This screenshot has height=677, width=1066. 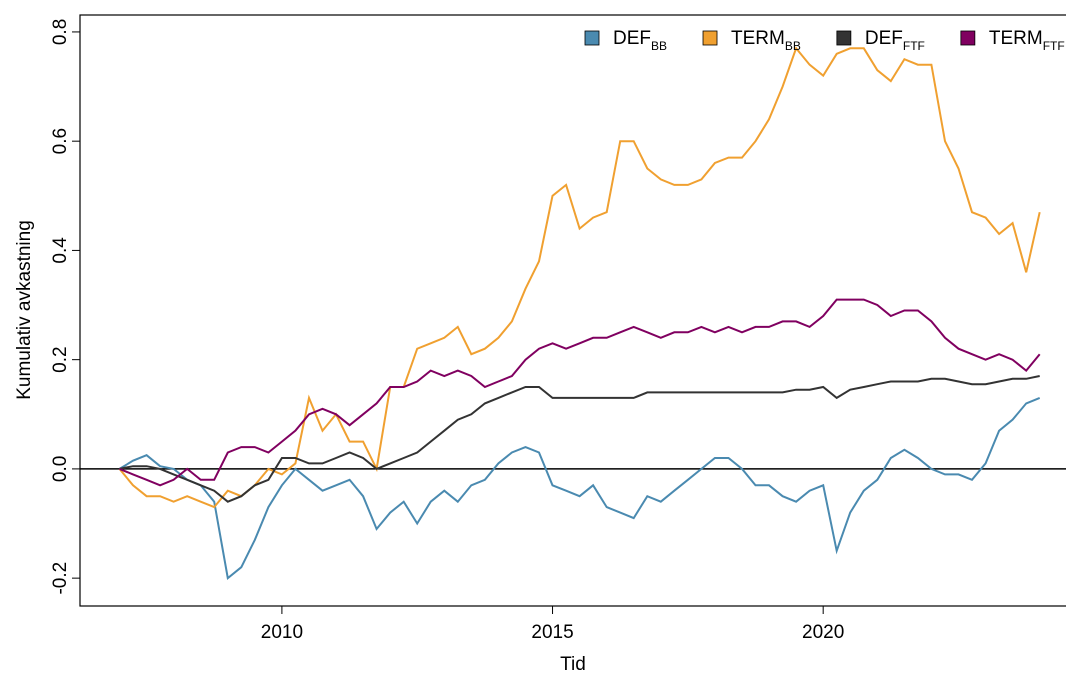 I want to click on legend-label: DEFBB, so click(x=640, y=40).